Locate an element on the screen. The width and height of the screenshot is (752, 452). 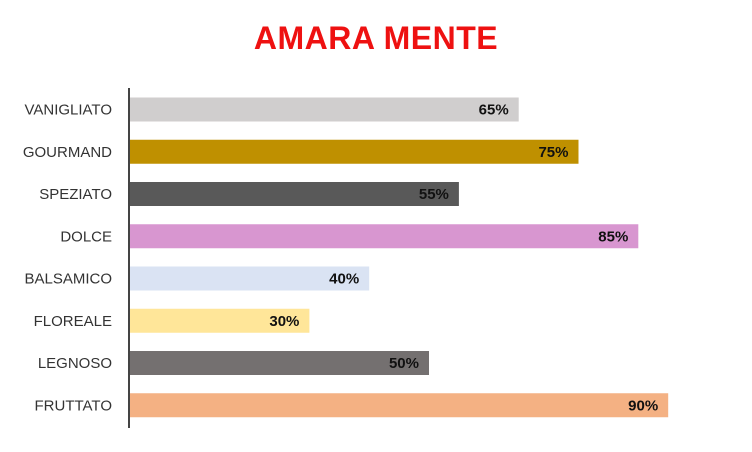
bar-gourmand is located at coordinates (354, 151).